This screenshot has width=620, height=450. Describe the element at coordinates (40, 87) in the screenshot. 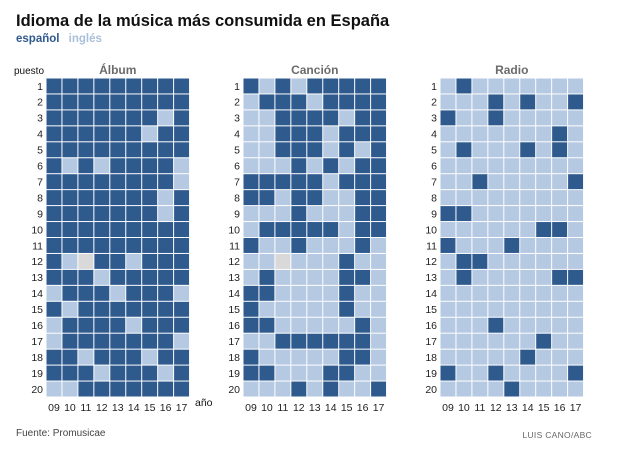

I see `rank-label: 1` at that location.